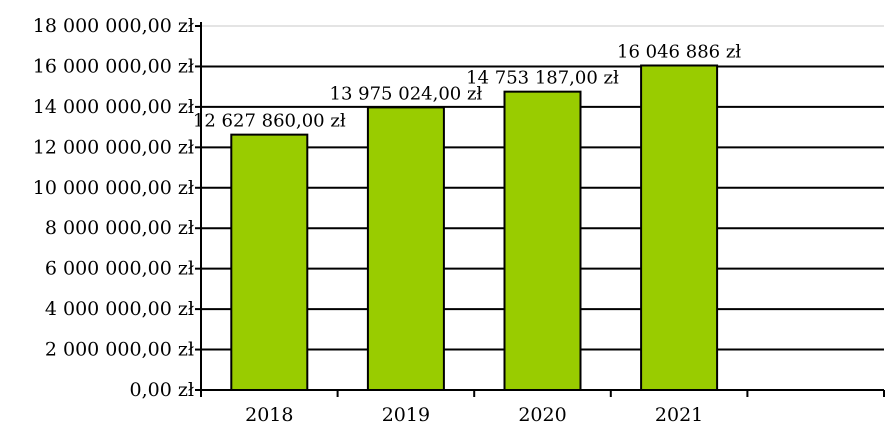 This screenshot has width=889, height=429. I want to click on data-label-2020: 14 753 187,00 zł, so click(542, 78).